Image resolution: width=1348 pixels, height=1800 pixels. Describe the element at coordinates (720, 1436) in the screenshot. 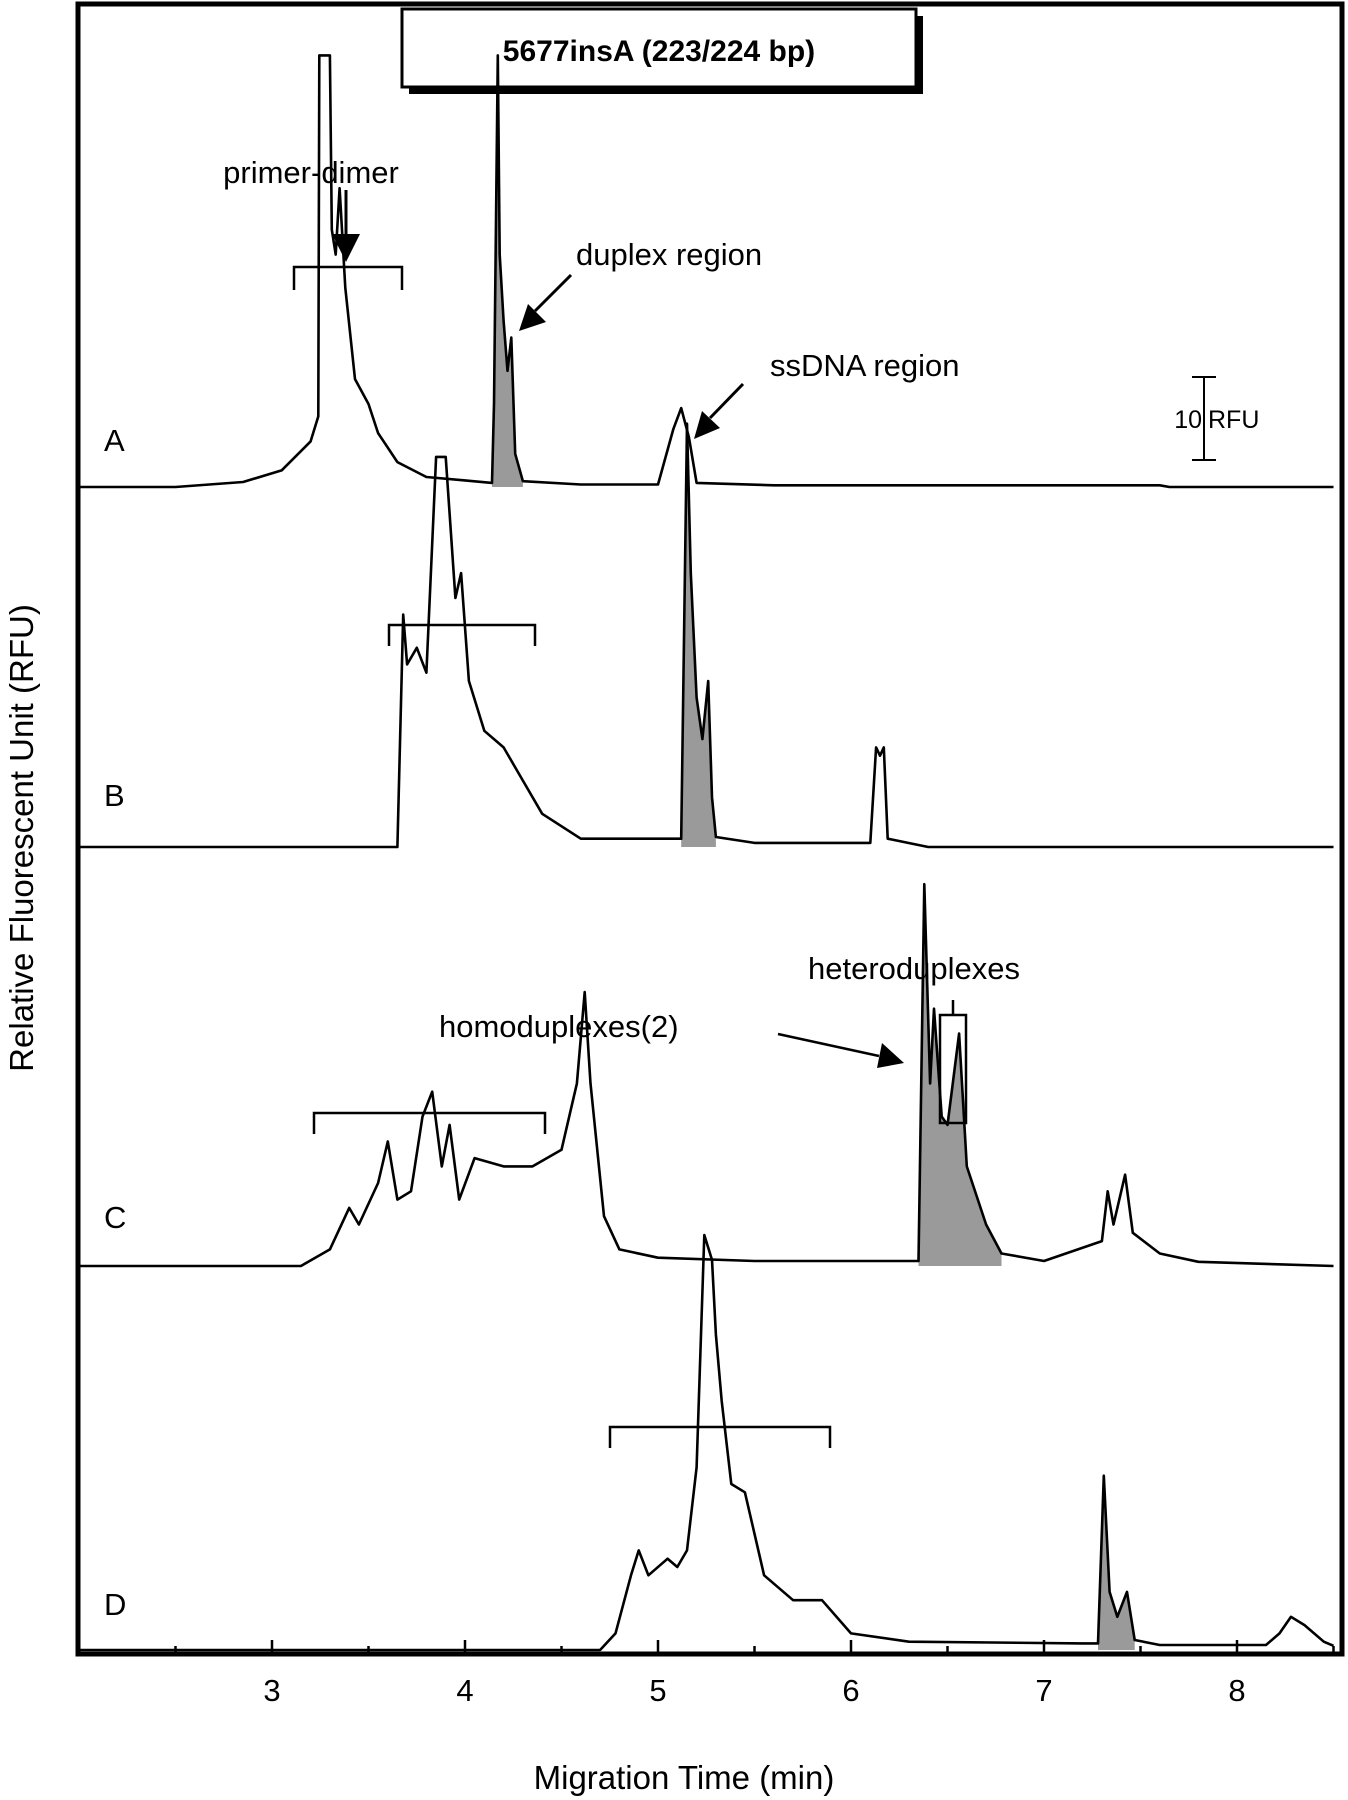

I see `bracket-d` at that location.